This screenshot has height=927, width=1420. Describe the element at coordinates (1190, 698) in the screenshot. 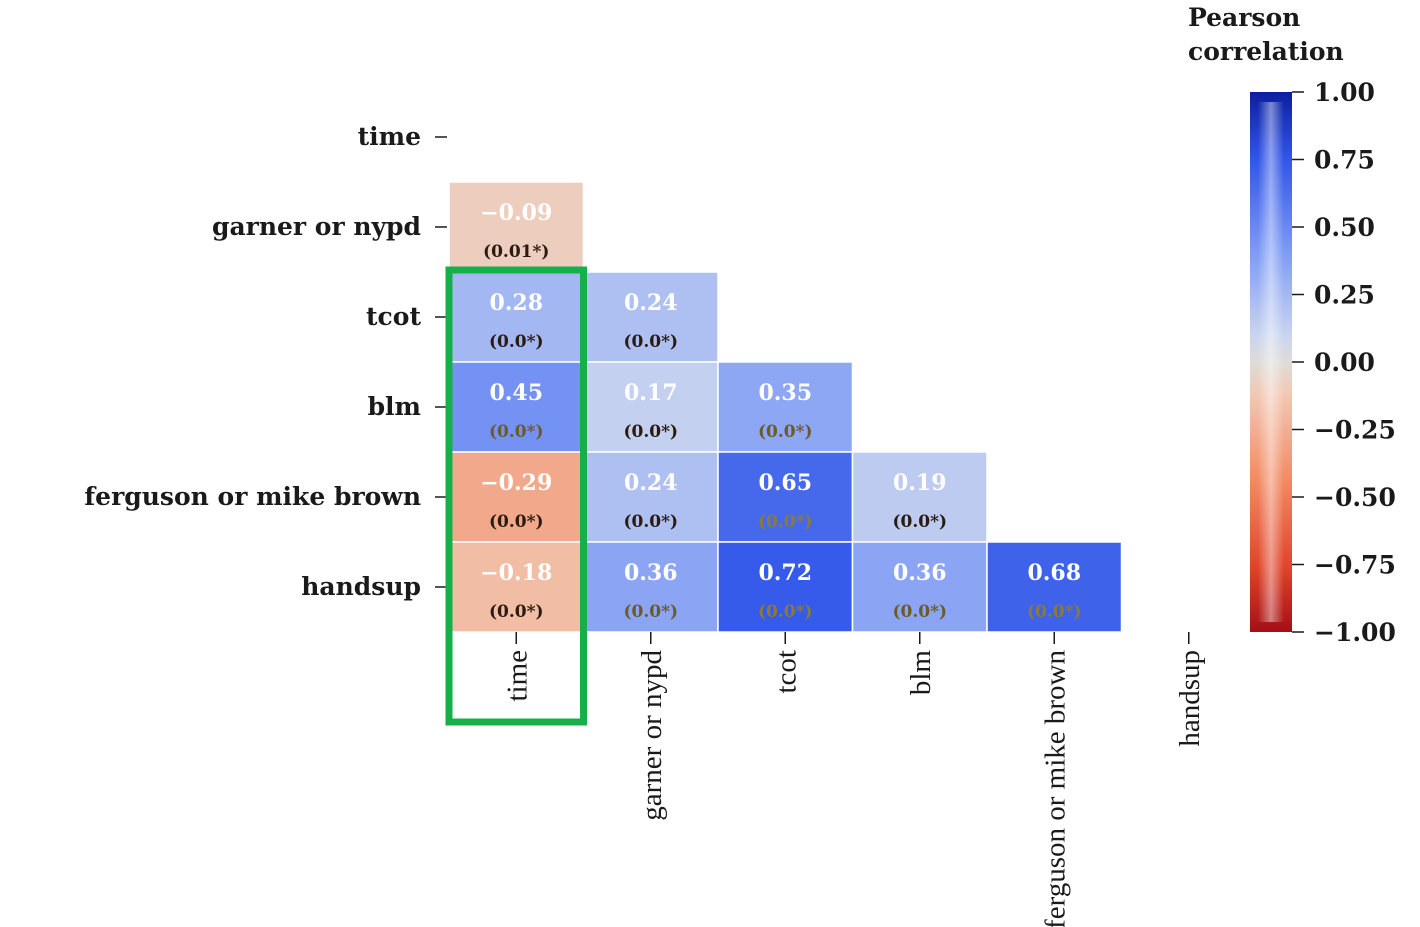

I see `col-label-handsup: handsup` at that location.